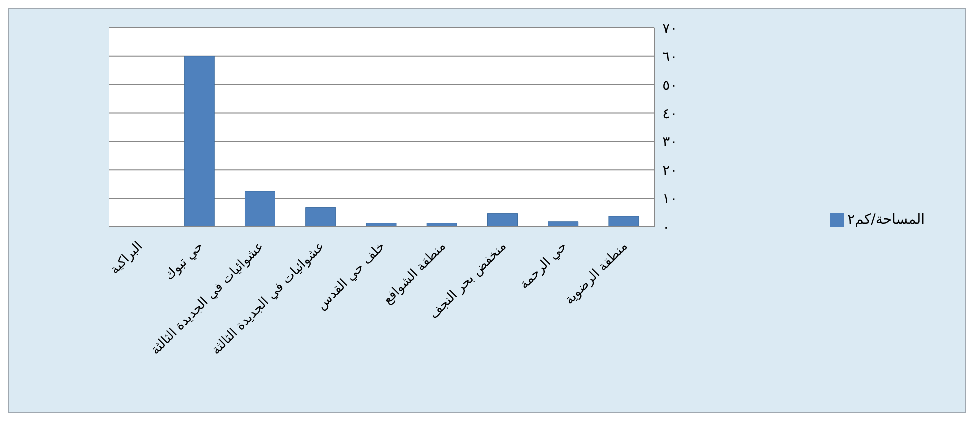  I want to click on y-tick-label: ٠, so click(666, 228).